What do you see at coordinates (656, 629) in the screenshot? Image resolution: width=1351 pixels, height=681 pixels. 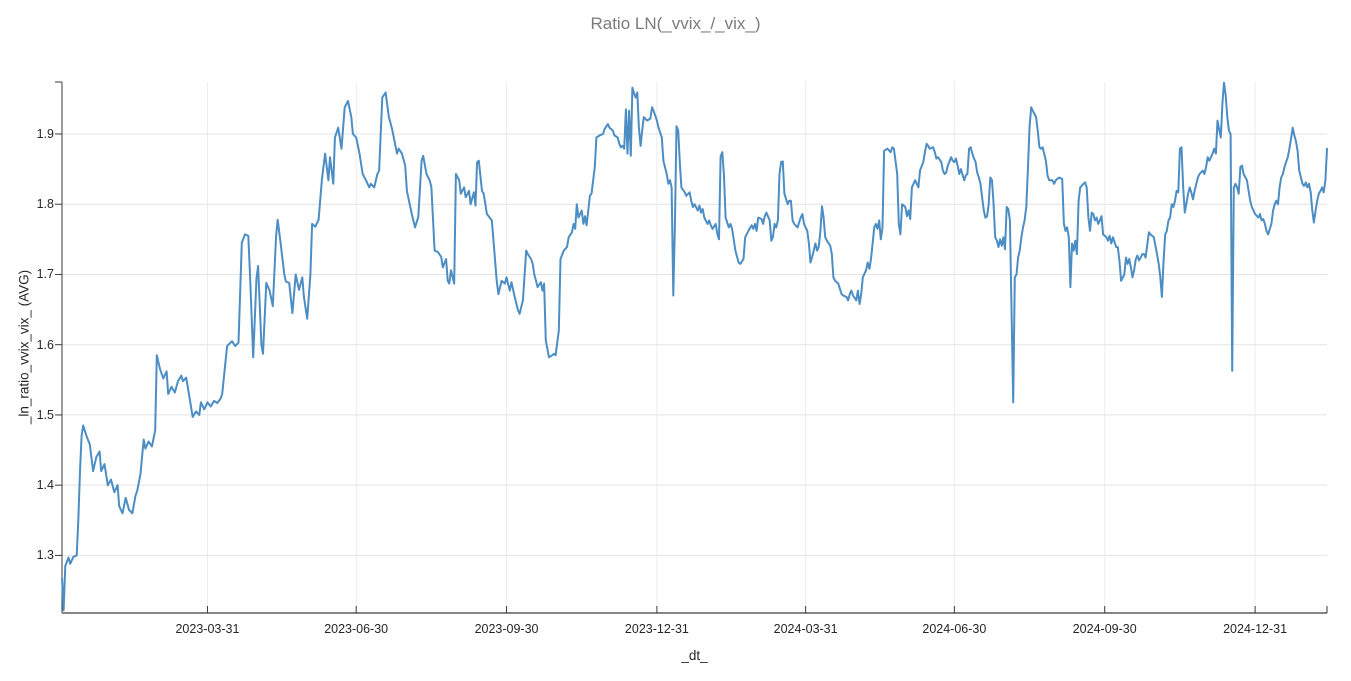 I see `x-tick-label: 2023-12-31` at bounding box center [656, 629].